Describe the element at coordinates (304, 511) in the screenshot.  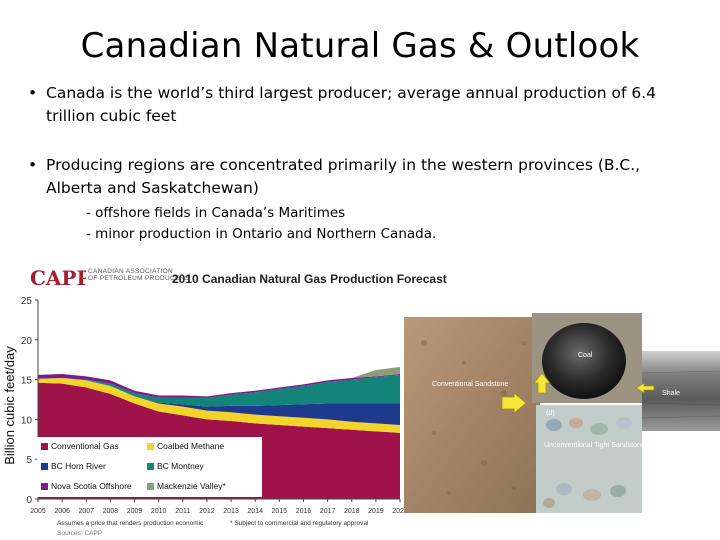
I see `x-tick-label: 2016` at that location.